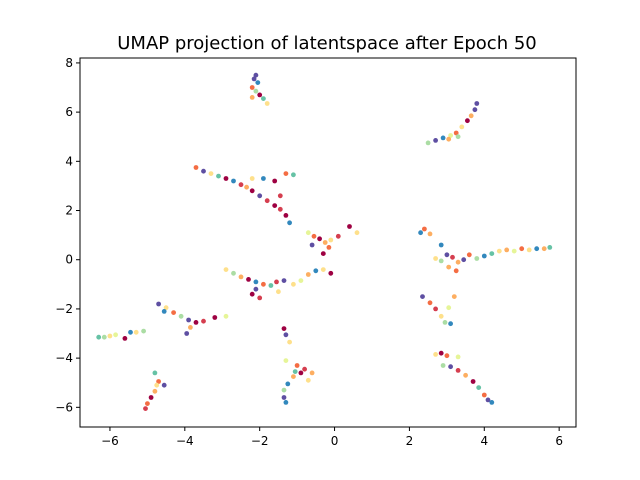 Image resolution: width=640 pixels, height=480 pixels. What do you see at coordinates (410, 441) in the screenshot?
I see `x-tick-label: 2` at bounding box center [410, 441].